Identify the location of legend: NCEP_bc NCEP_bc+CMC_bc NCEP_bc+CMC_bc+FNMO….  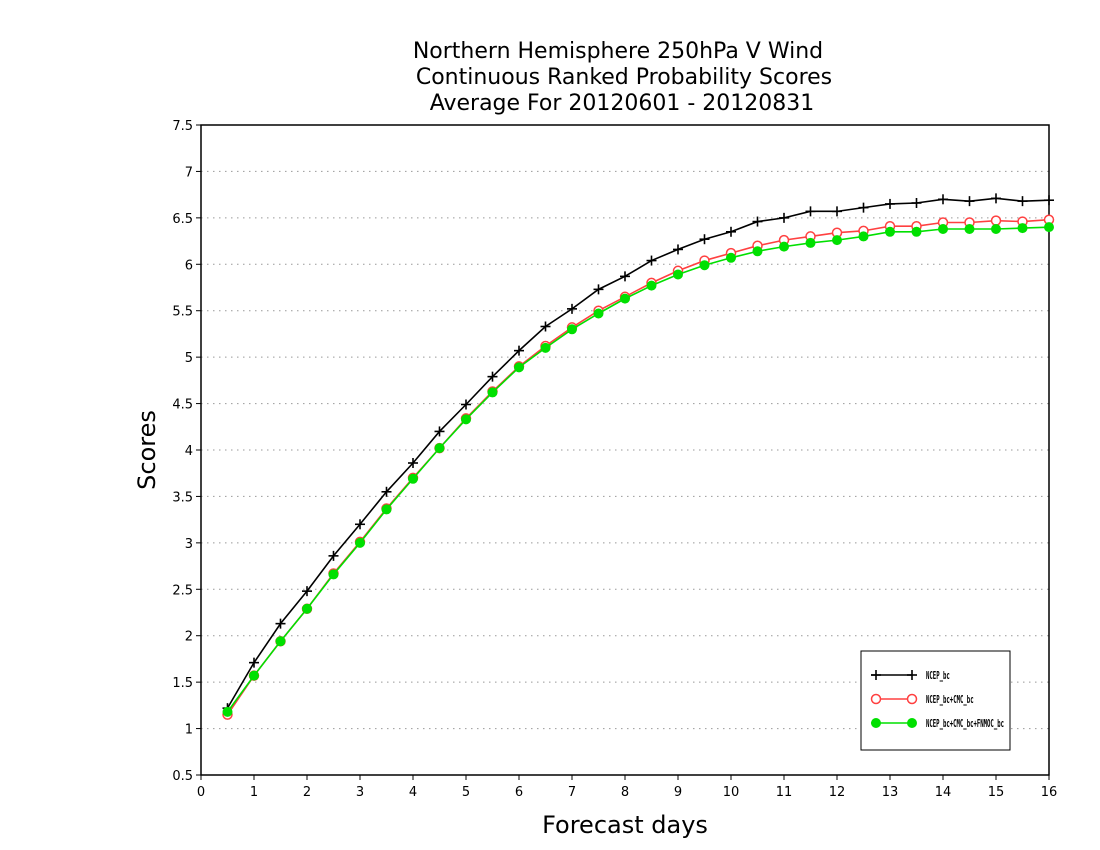
(935, 700).